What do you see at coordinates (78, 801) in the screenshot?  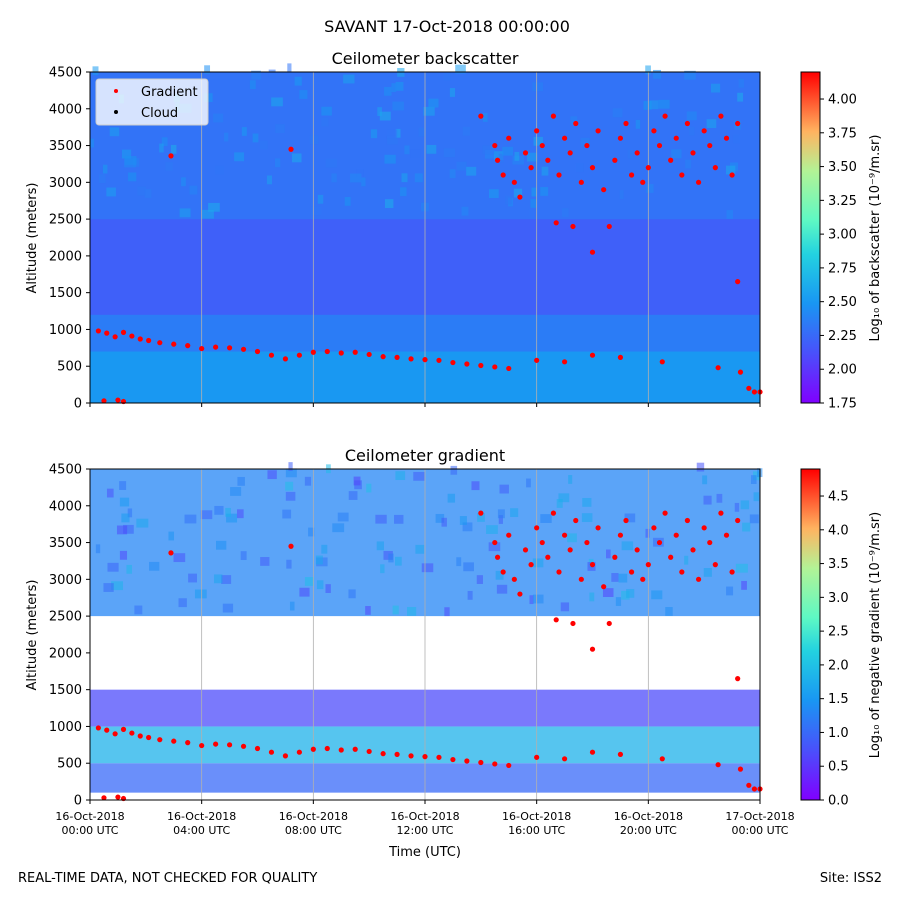 I see `y-tick-label: 0` at bounding box center [78, 801].